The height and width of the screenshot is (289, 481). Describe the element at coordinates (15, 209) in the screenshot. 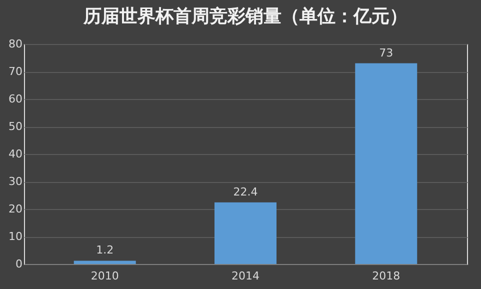

I see `y-tick-label: 20` at that location.